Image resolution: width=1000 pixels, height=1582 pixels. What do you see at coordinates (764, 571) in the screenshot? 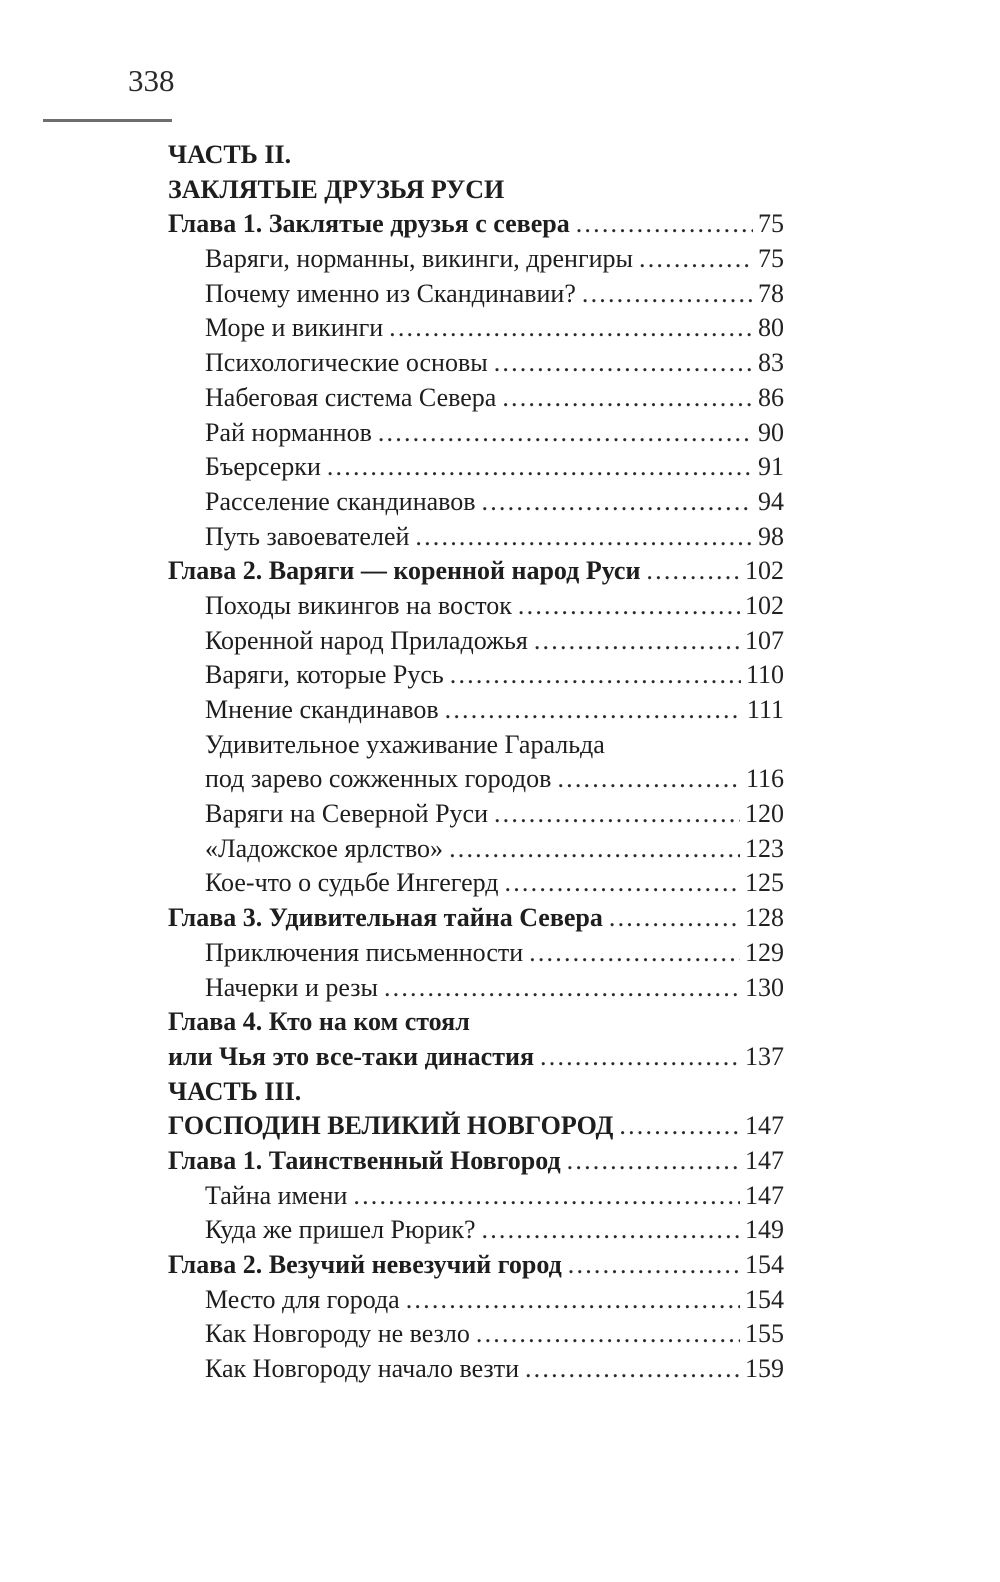
I see `toc-entry-page: 102` at bounding box center [764, 571].